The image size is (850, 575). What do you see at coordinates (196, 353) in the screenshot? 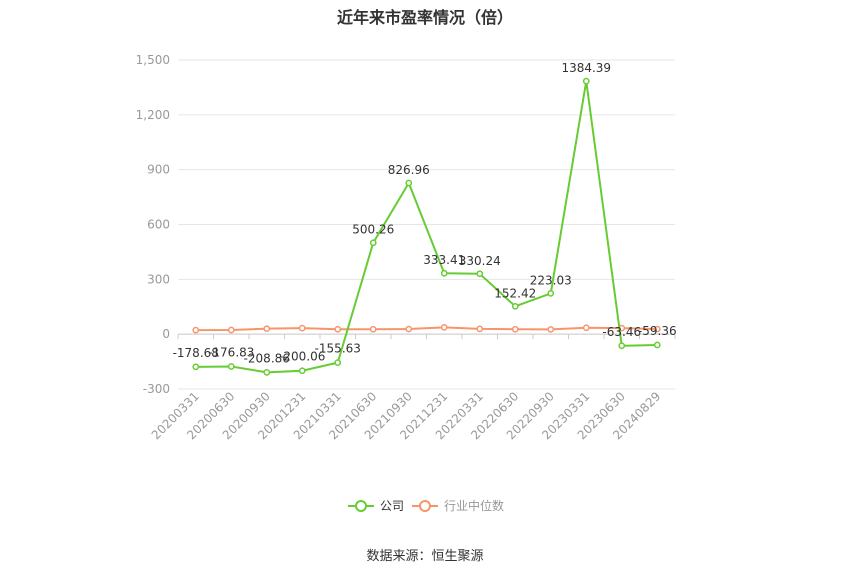
I see `company-data-label: -178.68` at bounding box center [196, 353].